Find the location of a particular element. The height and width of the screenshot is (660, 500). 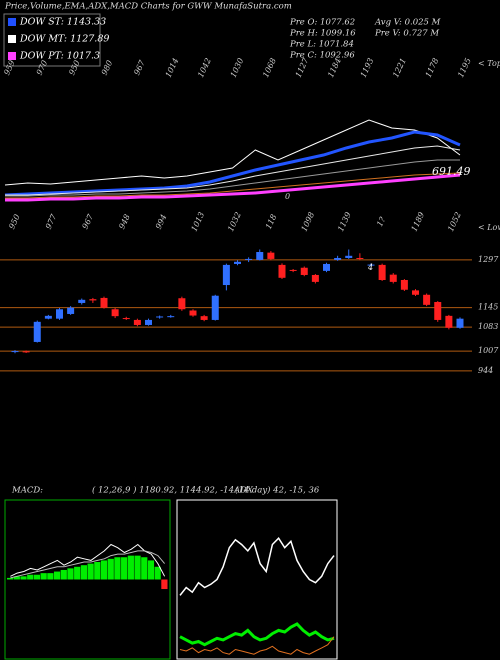

legend-box is located at coordinates (52, 40).